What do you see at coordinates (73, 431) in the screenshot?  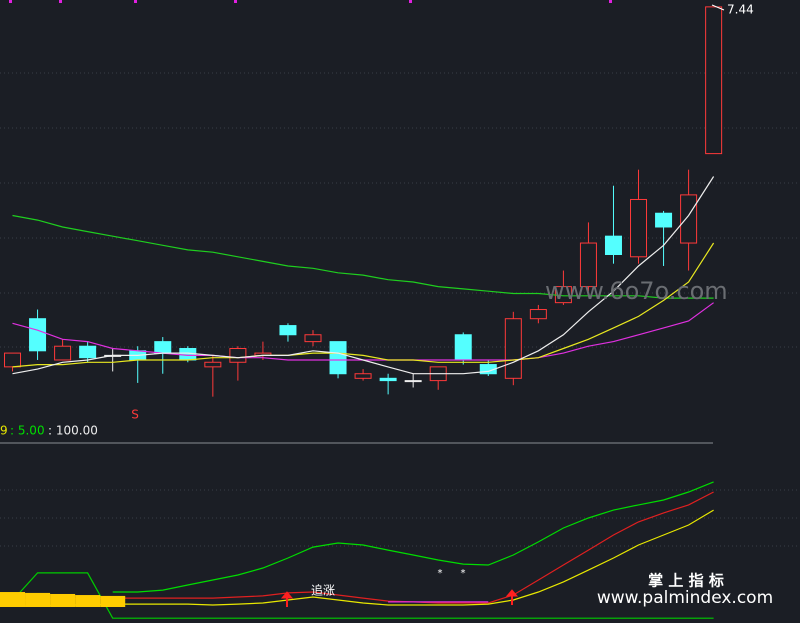 I see `legend-text: : 100.00` at bounding box center [73, 431].